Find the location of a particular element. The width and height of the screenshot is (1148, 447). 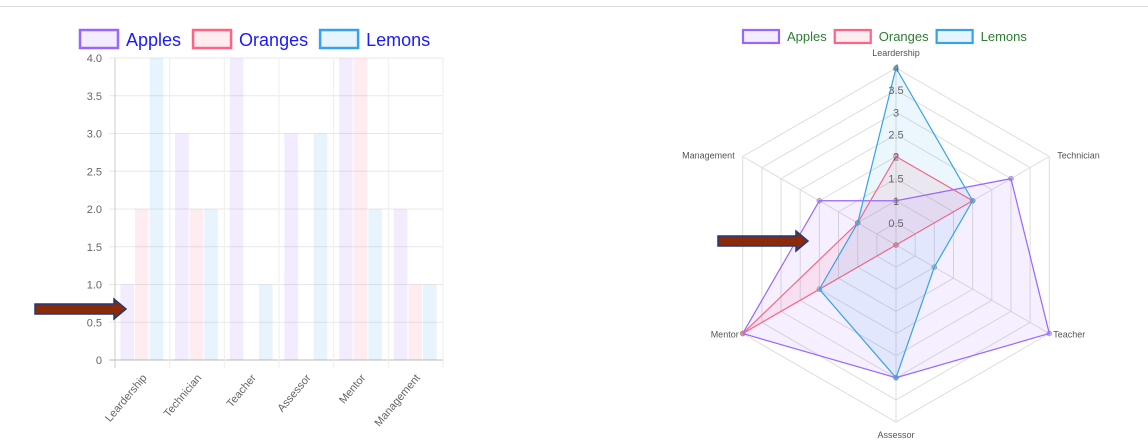

r-tick-label: 2 is located at coordinates (896, 158).